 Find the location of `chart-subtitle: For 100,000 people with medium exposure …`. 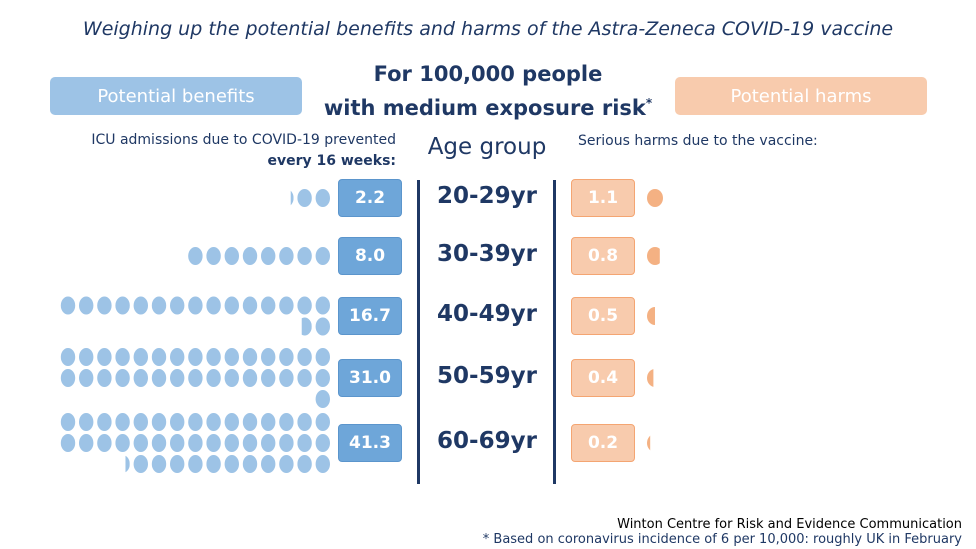

chart-subtitle: For 100,000 people with medium exposure … is located at coordinates (488, 91).